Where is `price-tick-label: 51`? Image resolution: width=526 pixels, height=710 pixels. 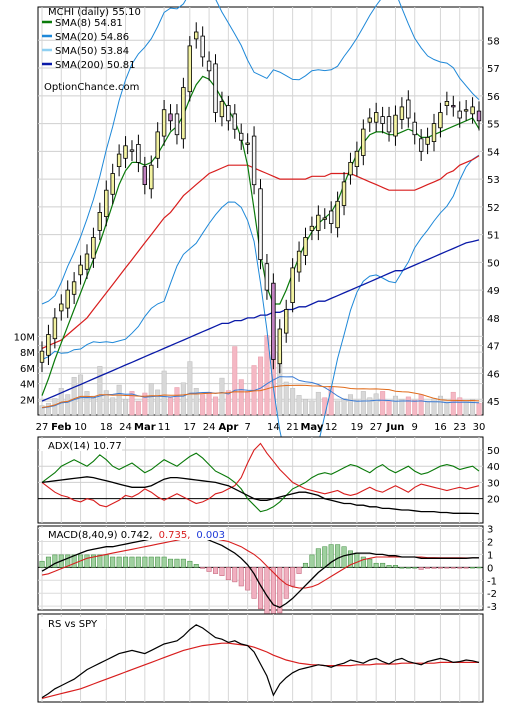 price-tick-label: 51 is located at coordinates (493, 236).